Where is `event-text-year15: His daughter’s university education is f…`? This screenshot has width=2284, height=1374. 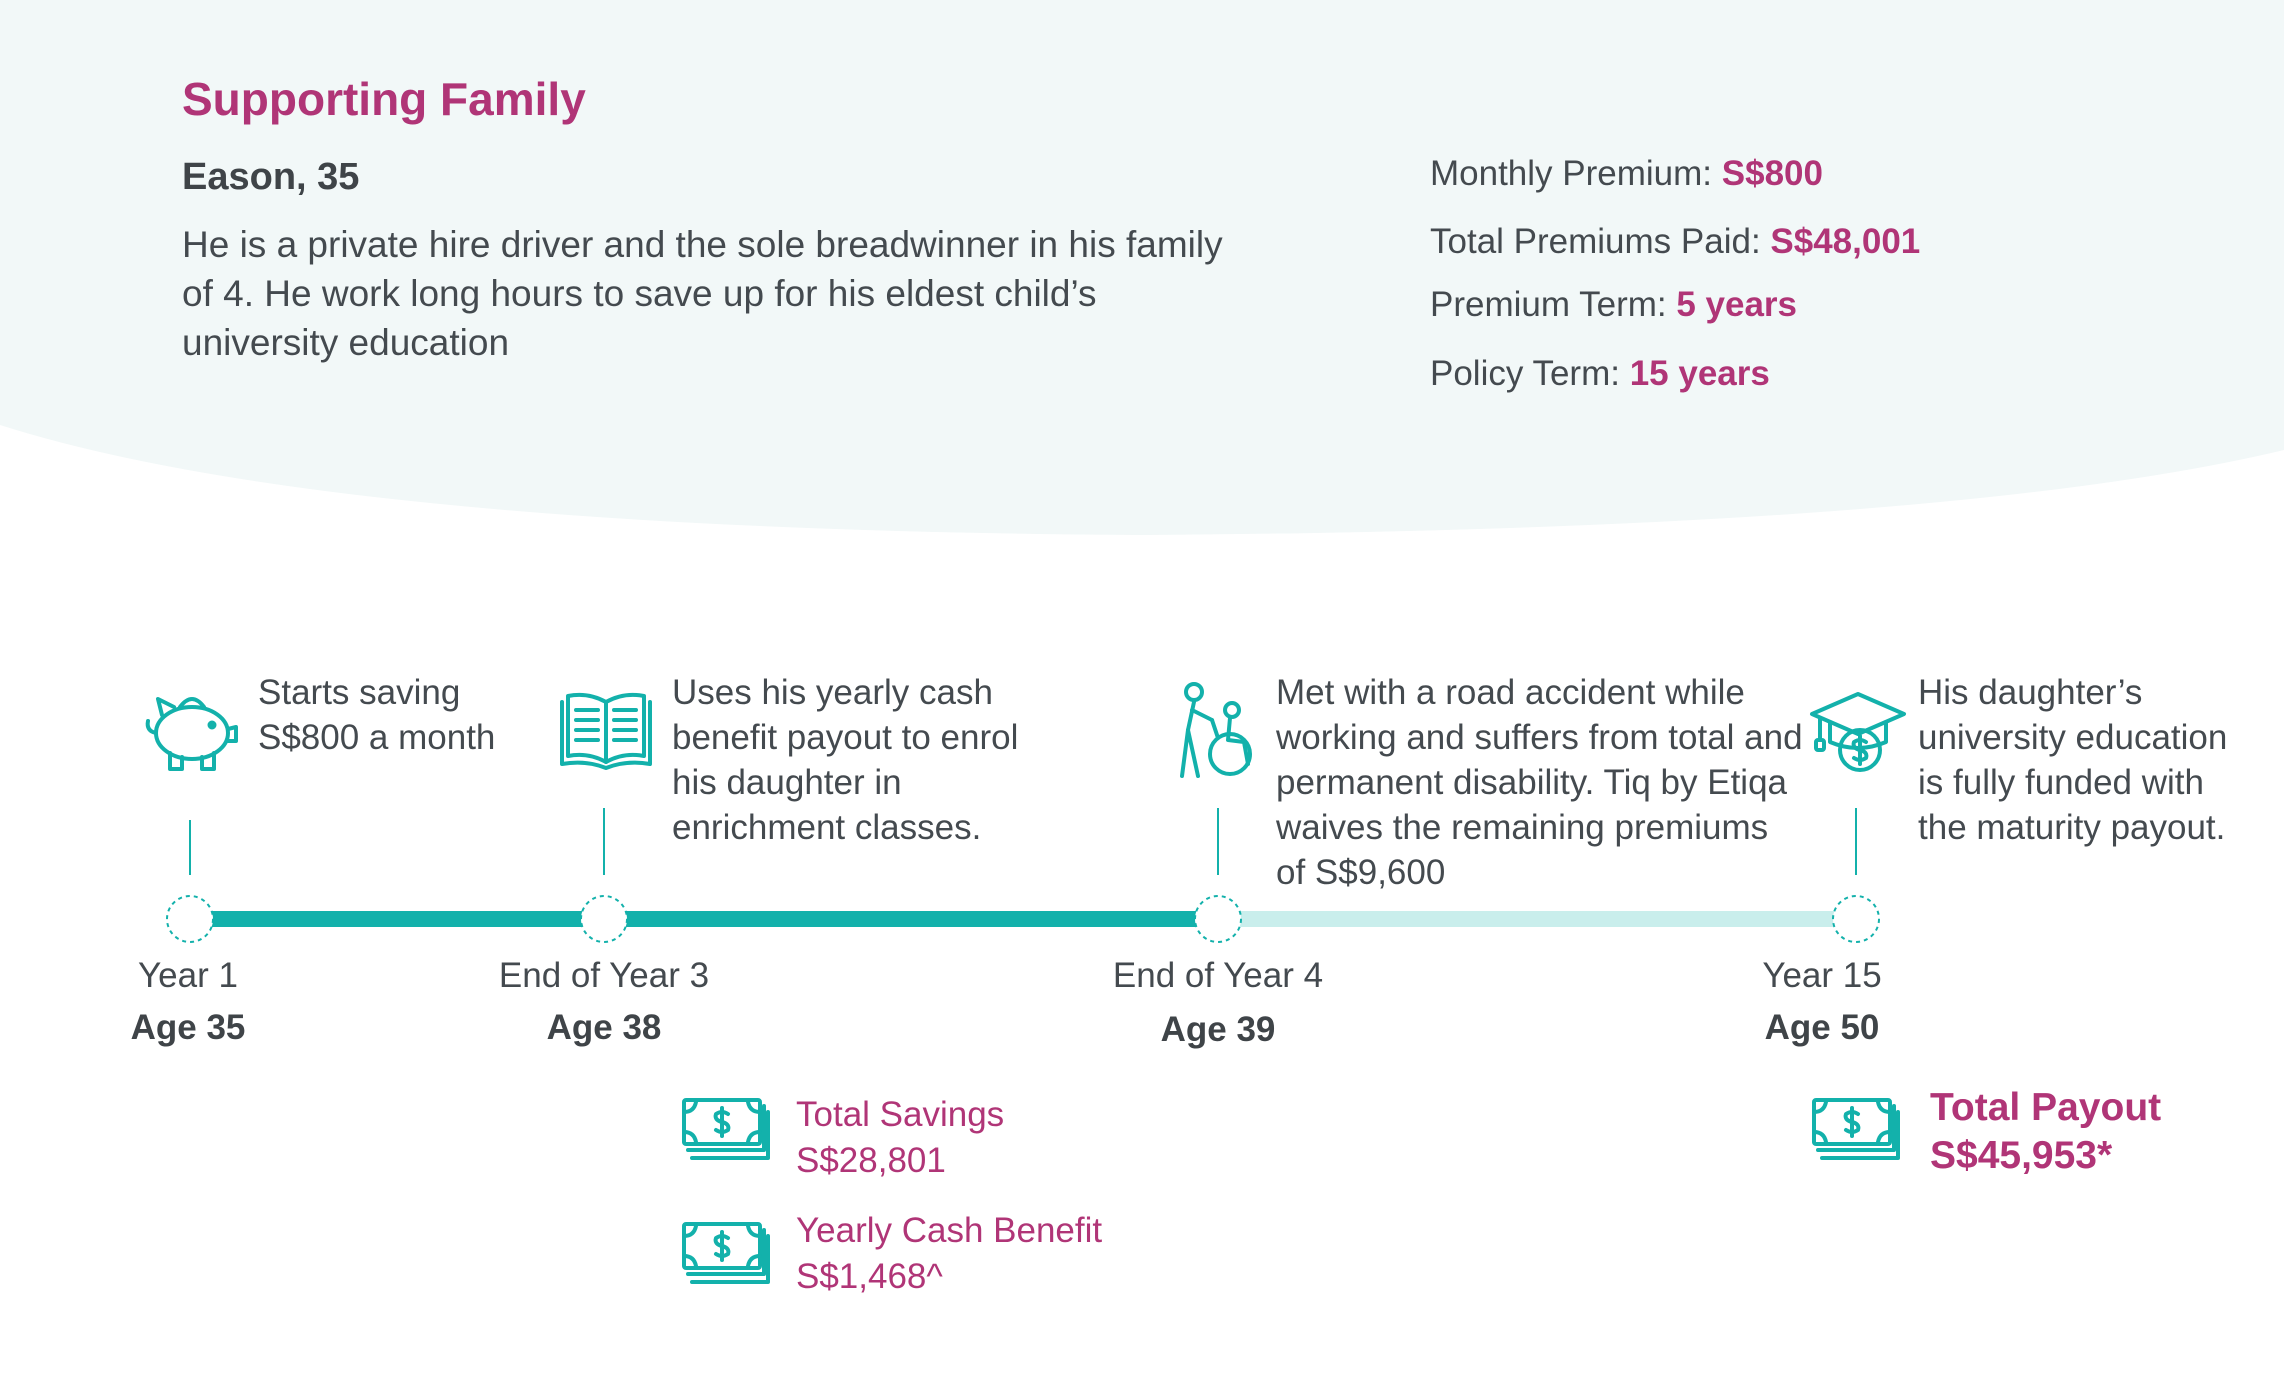 event-text-year15: His daughter’s university education is f… is located at coordinates (2073, 760).